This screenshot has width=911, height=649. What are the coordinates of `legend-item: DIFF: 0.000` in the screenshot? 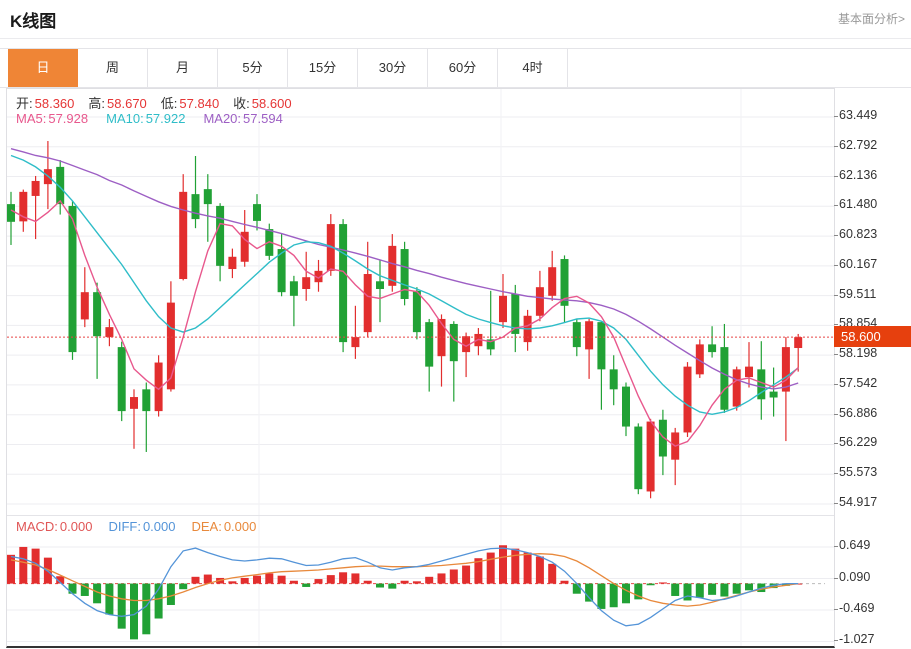 It's located at (142, 526).